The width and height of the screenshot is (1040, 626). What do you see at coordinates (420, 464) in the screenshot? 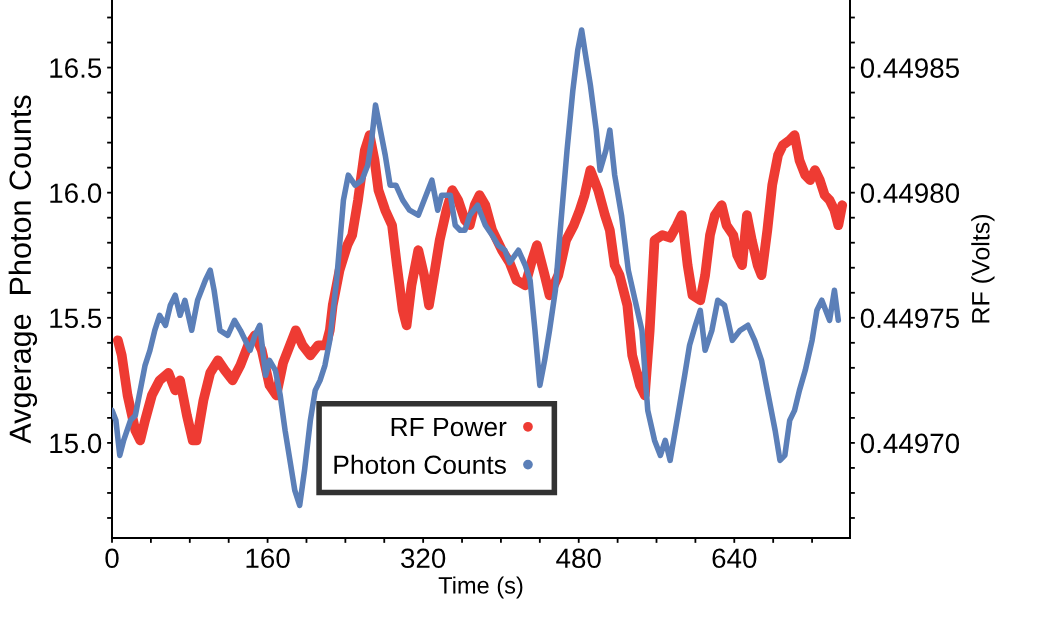
I see `legend-label: Photon Counts` at bounding box center [420, 464].